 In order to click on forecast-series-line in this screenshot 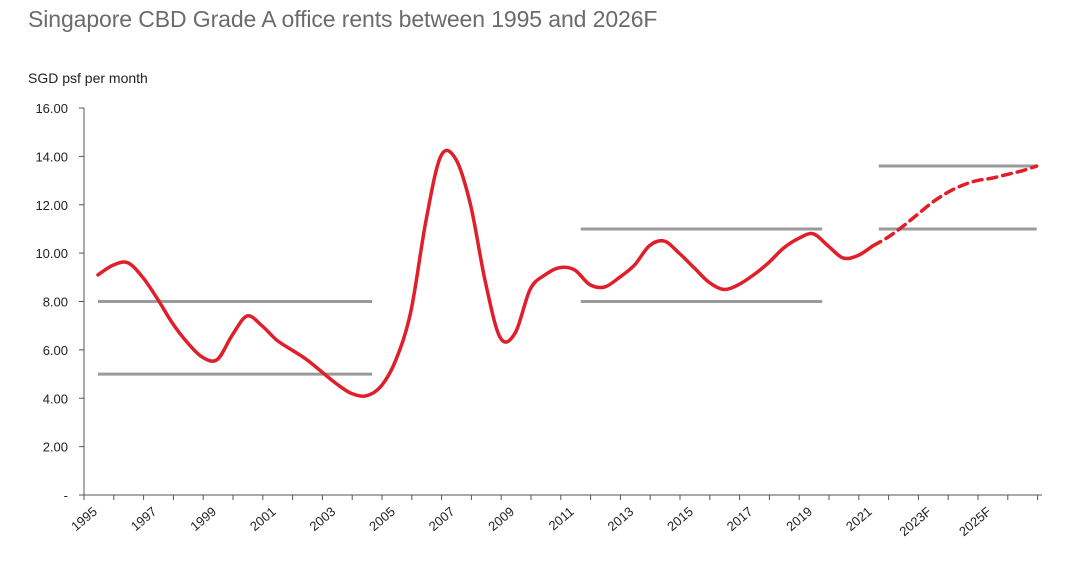, I will do `click(955, 206)`.